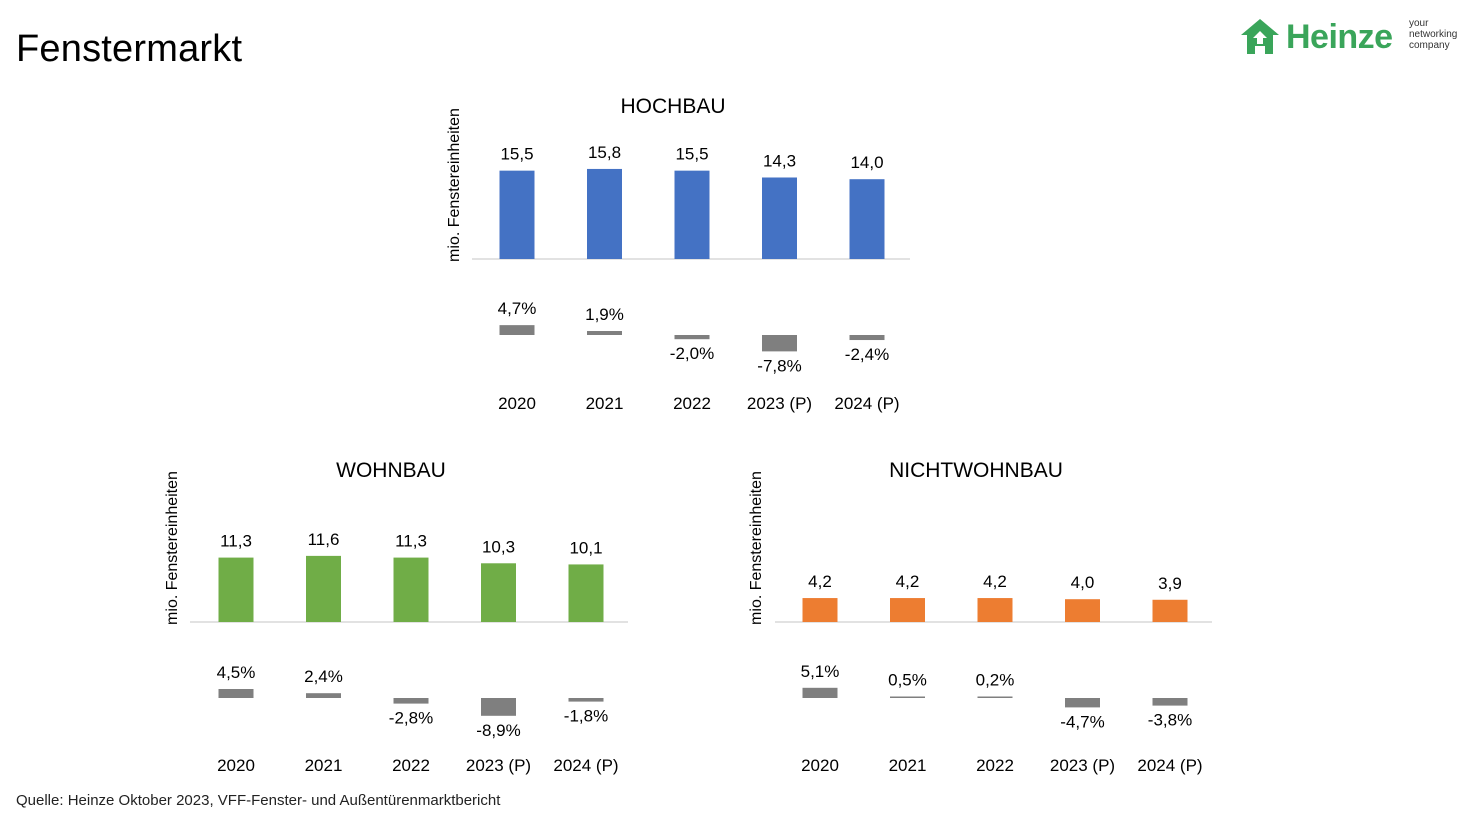 The width and height of the screenshot is (1478, 818). Describe the element at coordinates (498, 546) in the screenshot. I see `bar-value-label: 10,3` at that location.